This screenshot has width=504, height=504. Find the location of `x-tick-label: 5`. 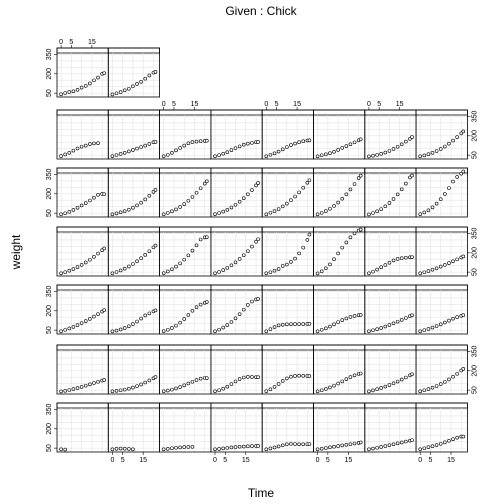

x-tick-label: 5 is located at coordinates (123, 460).